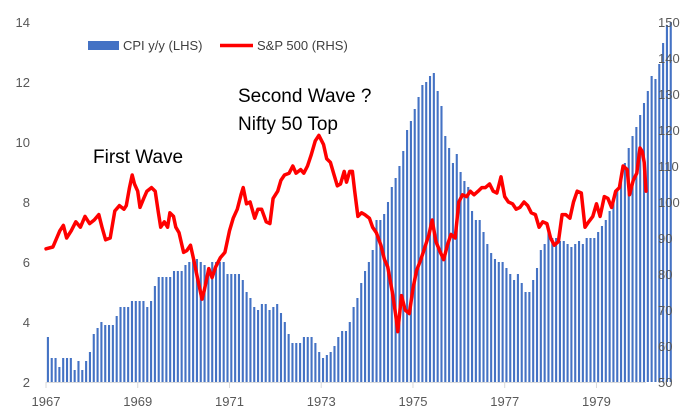 The image size is (700, 417). I want to click on x-tick-label: 1973, so click(321, 401).